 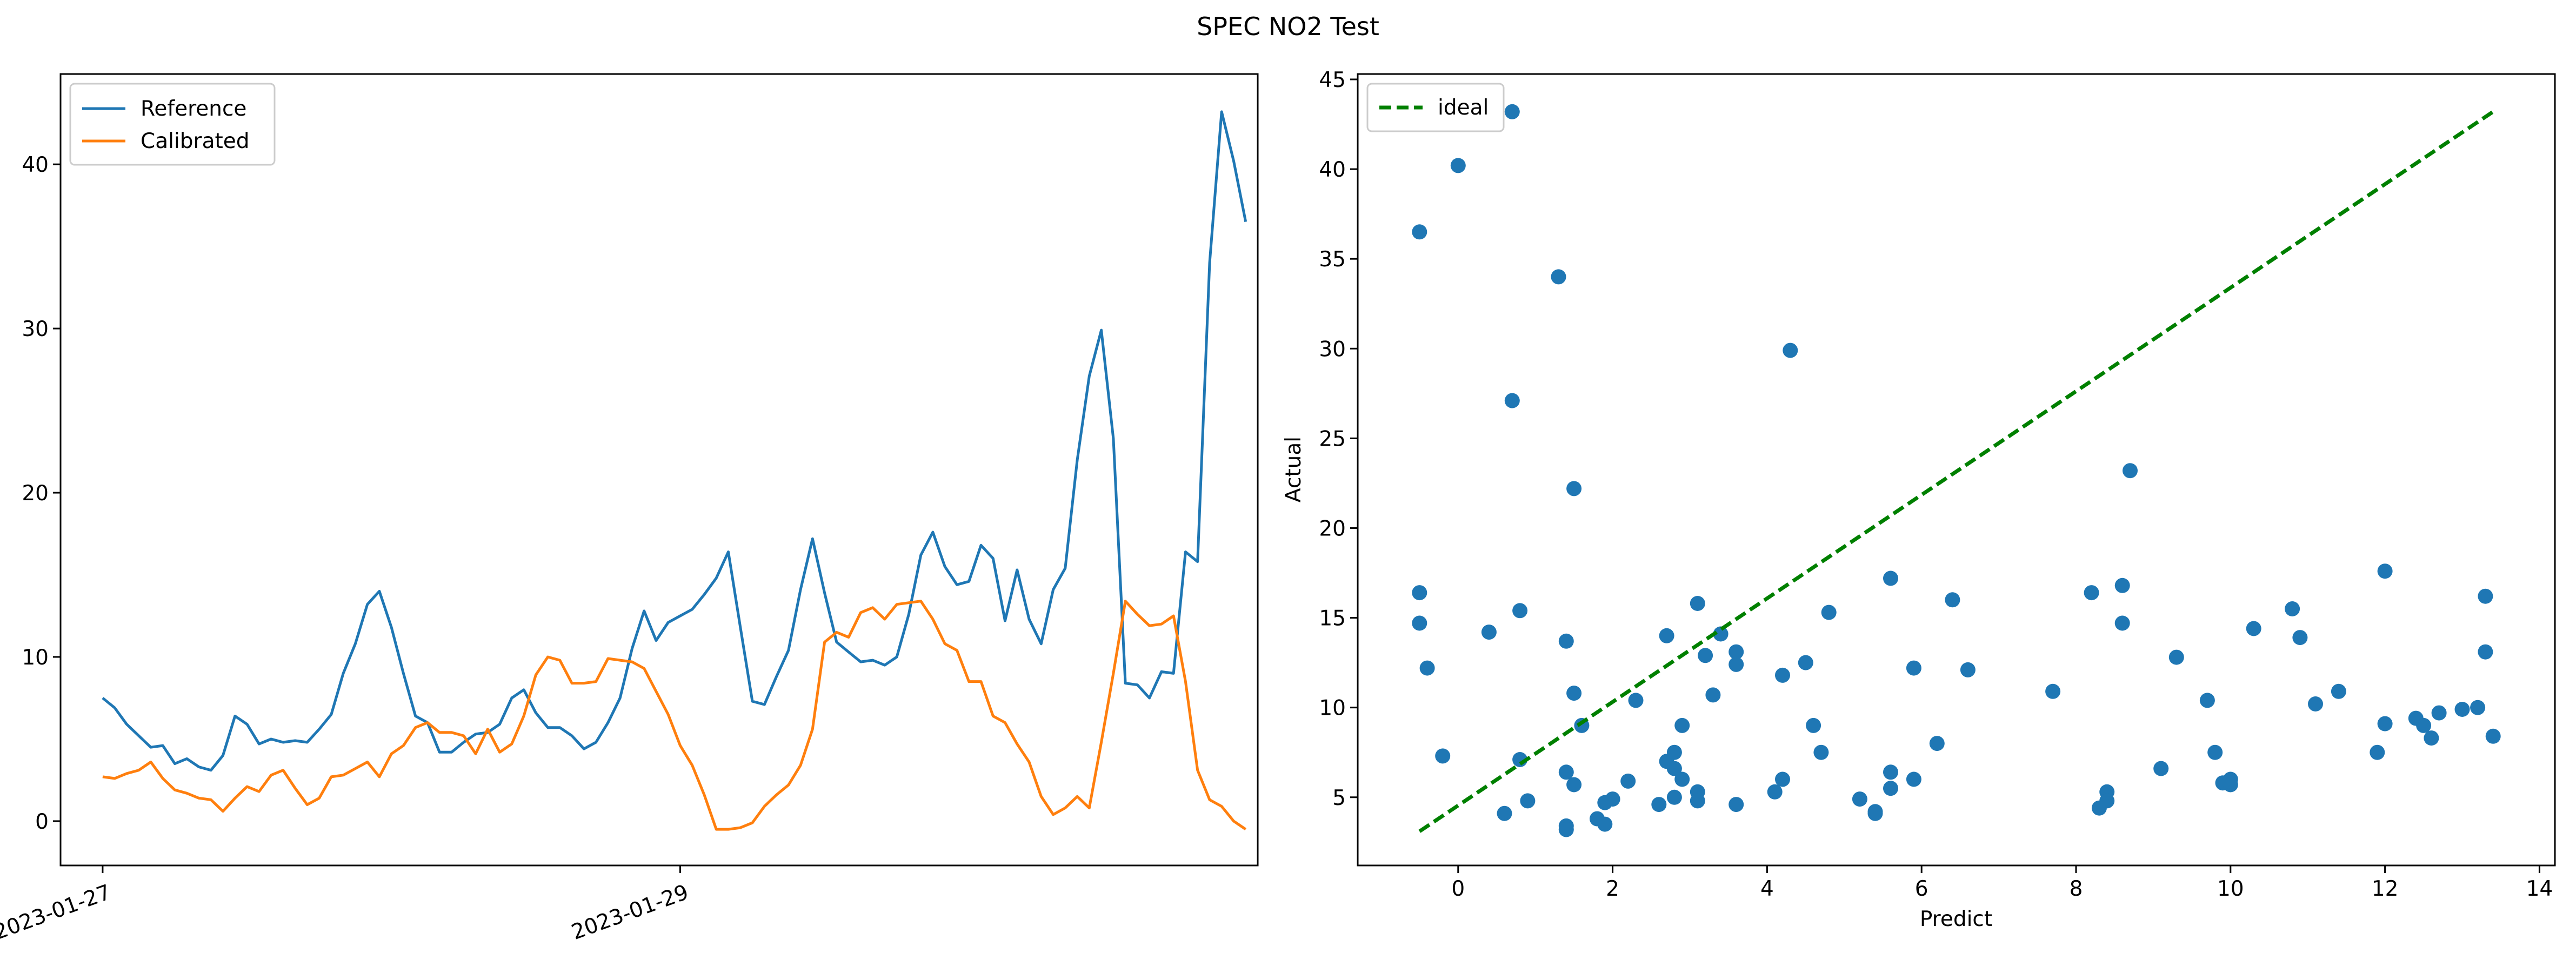 What do you see at coordinates (1294, 469) in the screenshot?
I see `scatter-y-axis-label: Actual` at bounding box center [1294, 469].